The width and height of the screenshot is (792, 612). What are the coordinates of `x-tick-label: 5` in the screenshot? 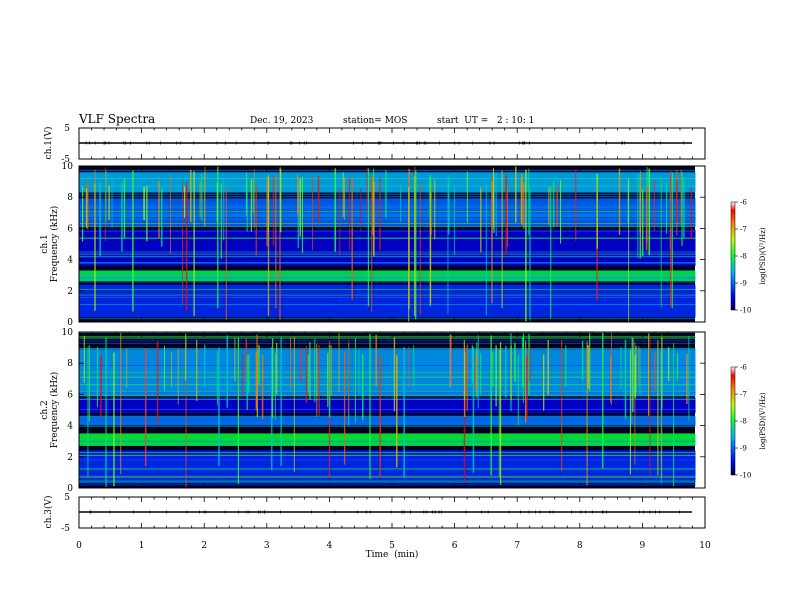 It's located at (392, 546).